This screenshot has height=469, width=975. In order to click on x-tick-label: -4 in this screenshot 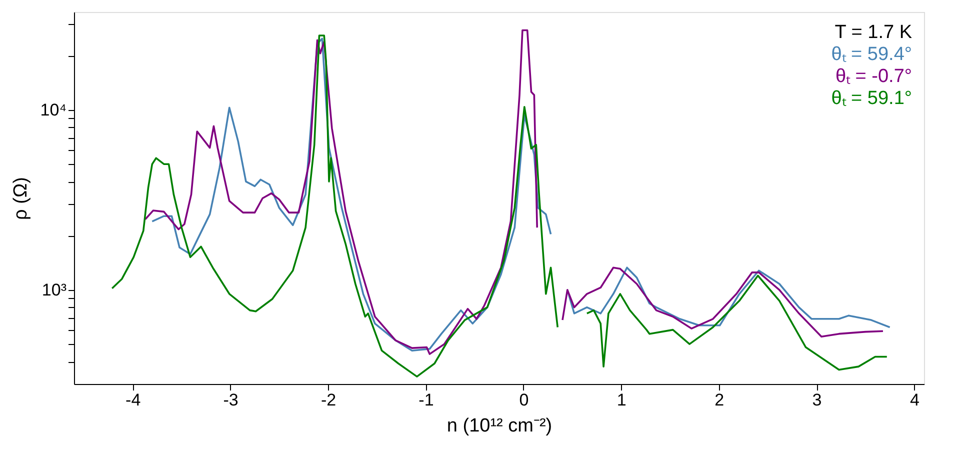, I will do `click(133, 400)`.